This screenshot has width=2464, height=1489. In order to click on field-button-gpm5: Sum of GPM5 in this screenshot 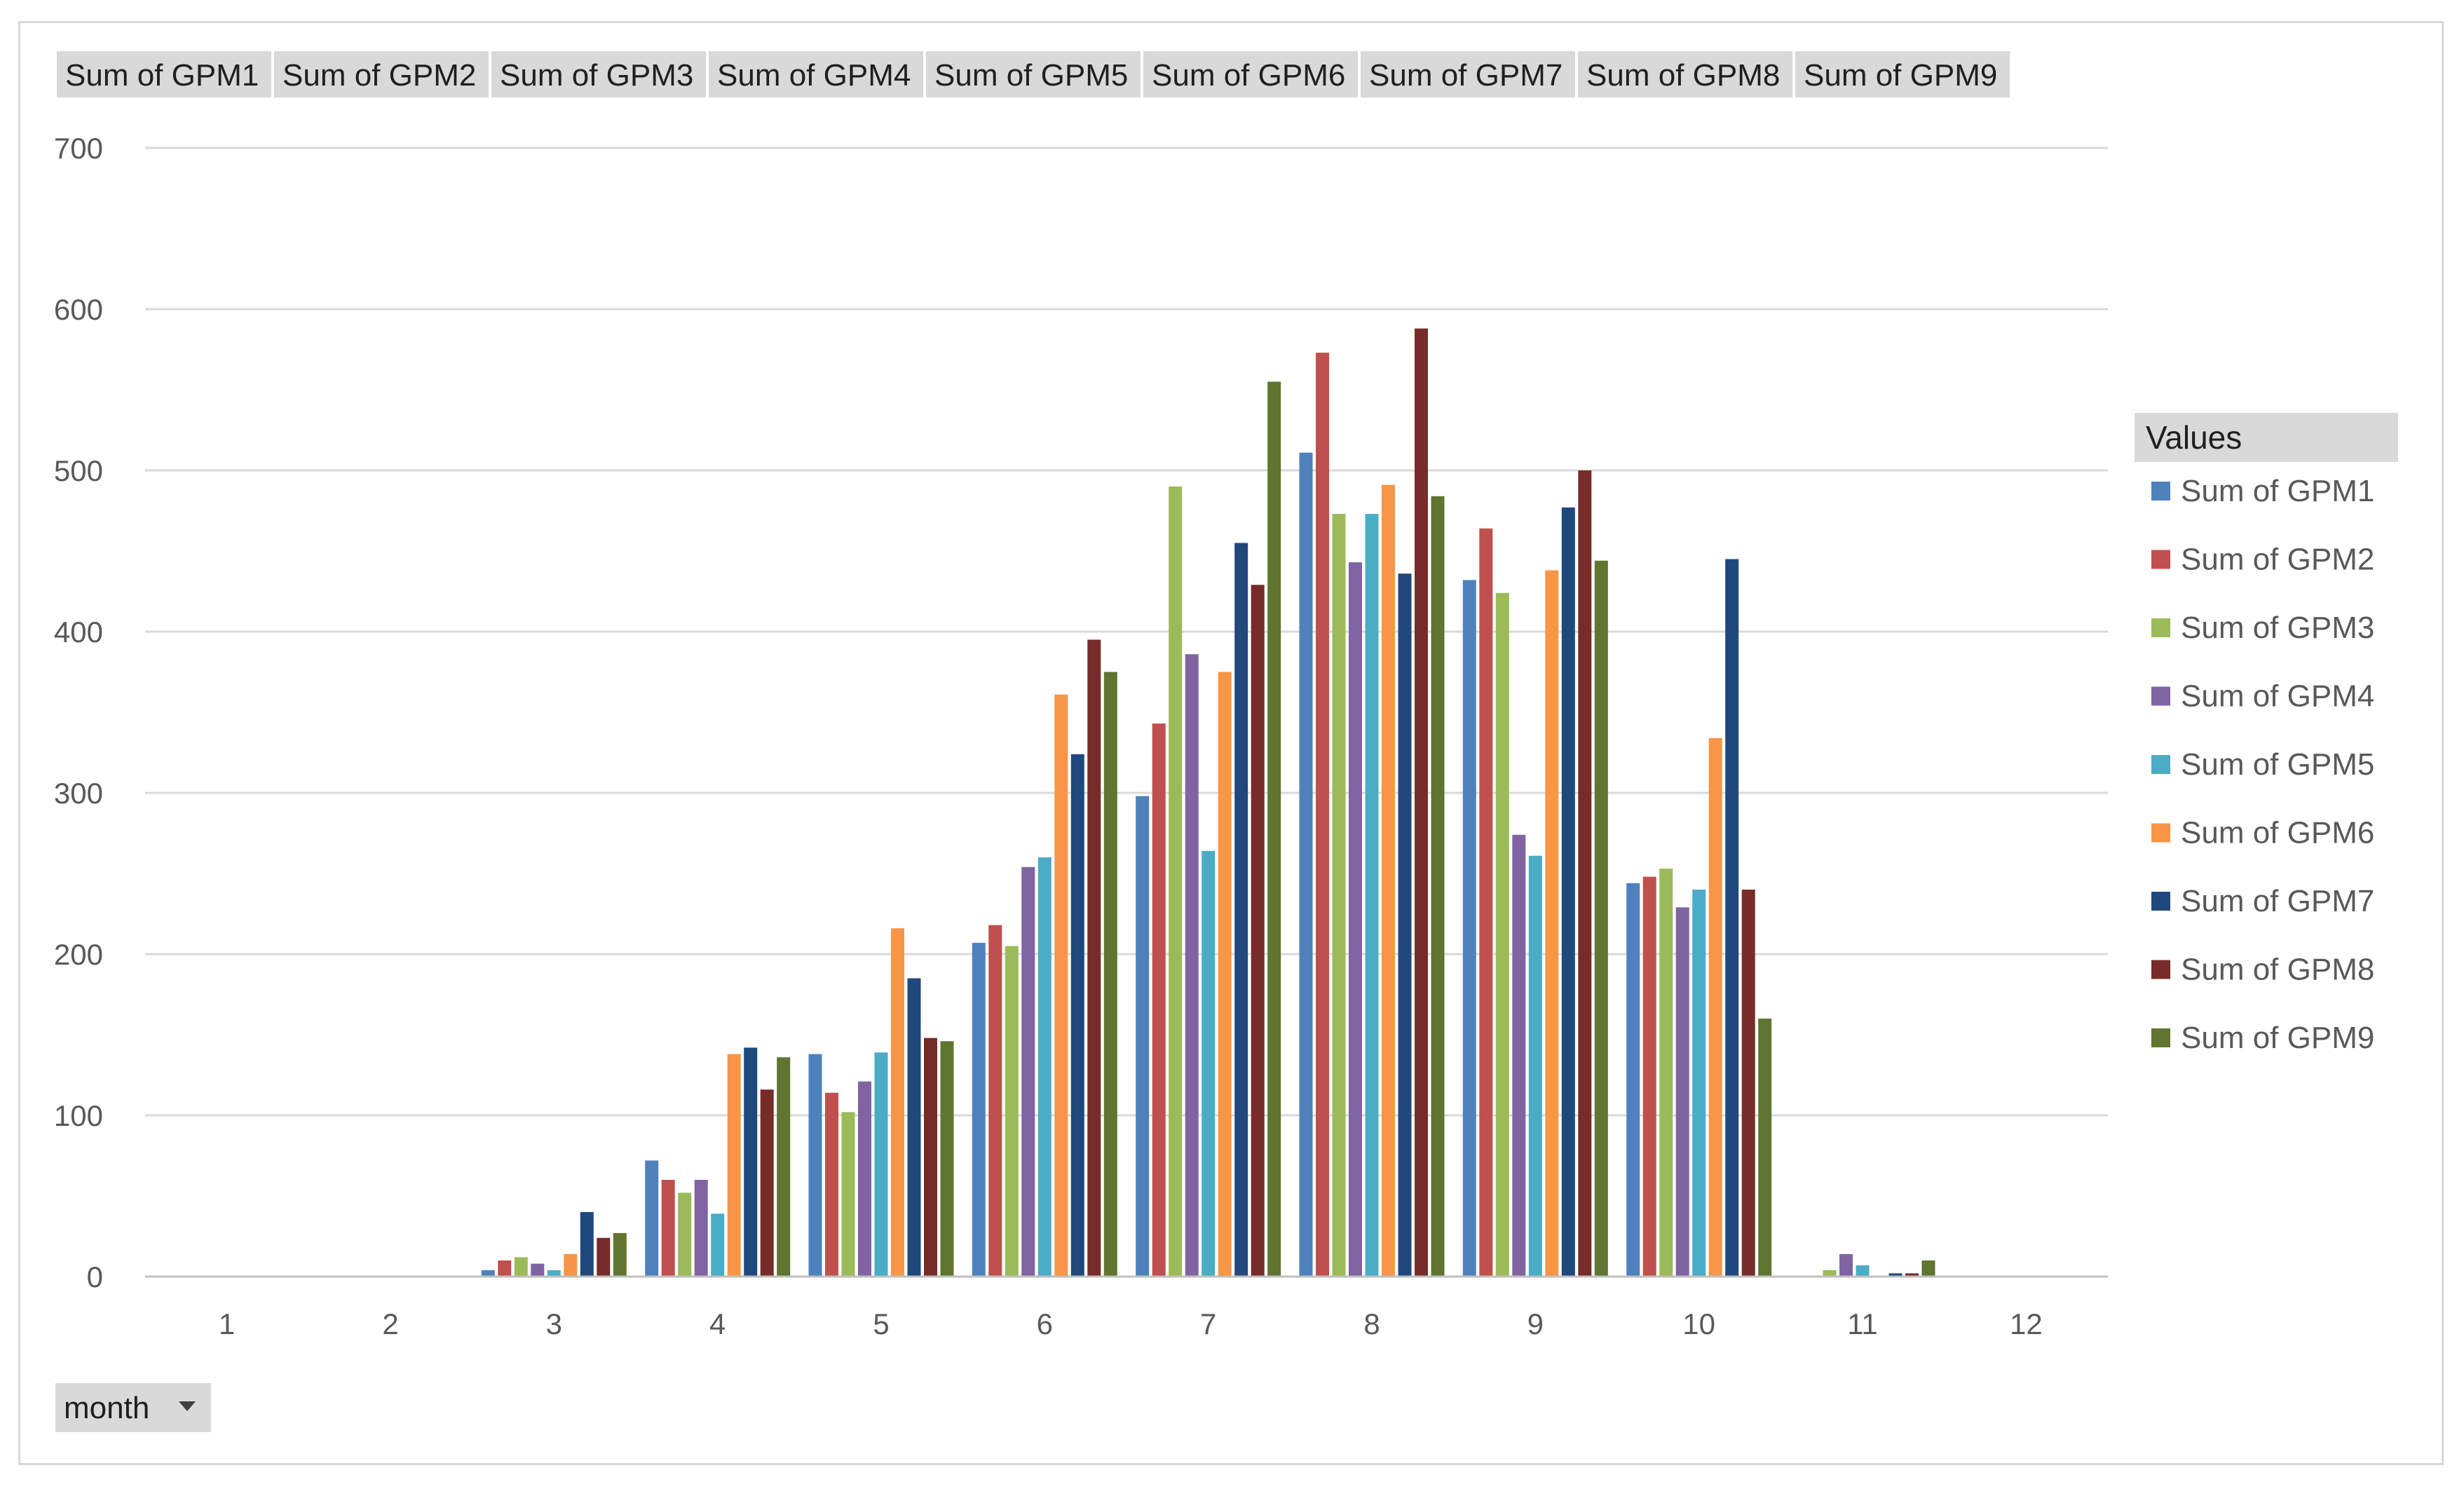, I will do `click(1033, 74)`.